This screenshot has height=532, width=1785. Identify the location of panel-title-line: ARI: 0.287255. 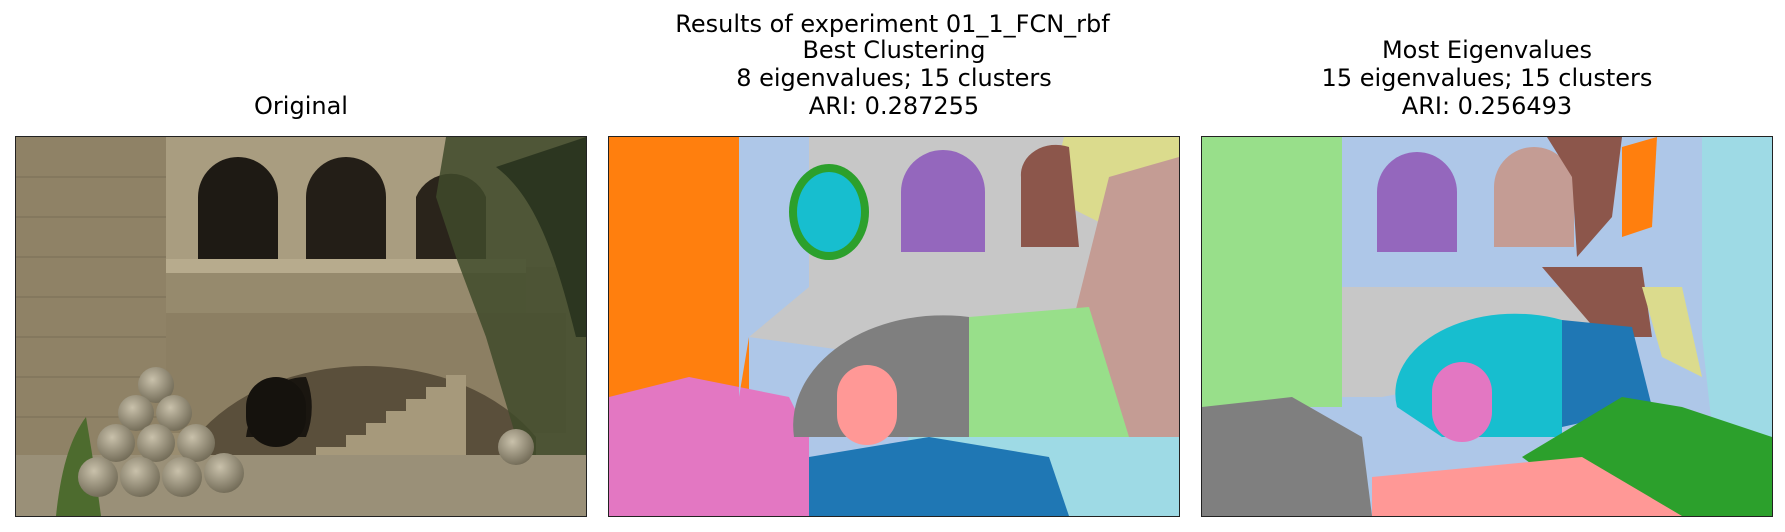
(894, 106).